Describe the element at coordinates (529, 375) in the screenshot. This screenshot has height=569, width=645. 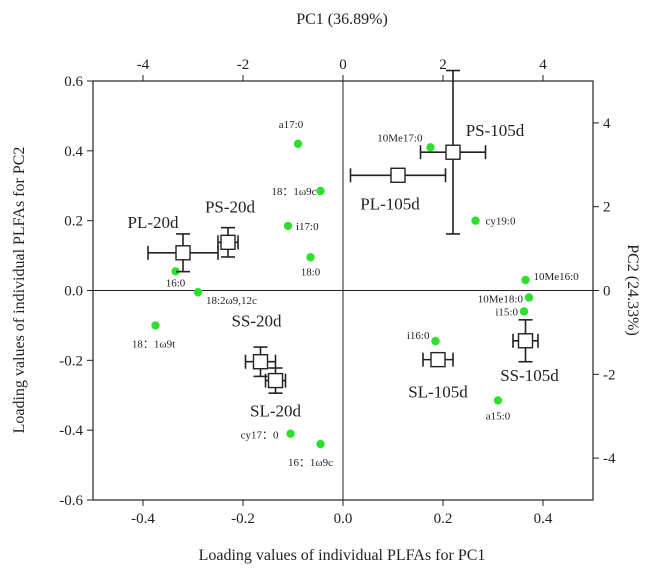
I see `sample-label: SS-105d` at that location.